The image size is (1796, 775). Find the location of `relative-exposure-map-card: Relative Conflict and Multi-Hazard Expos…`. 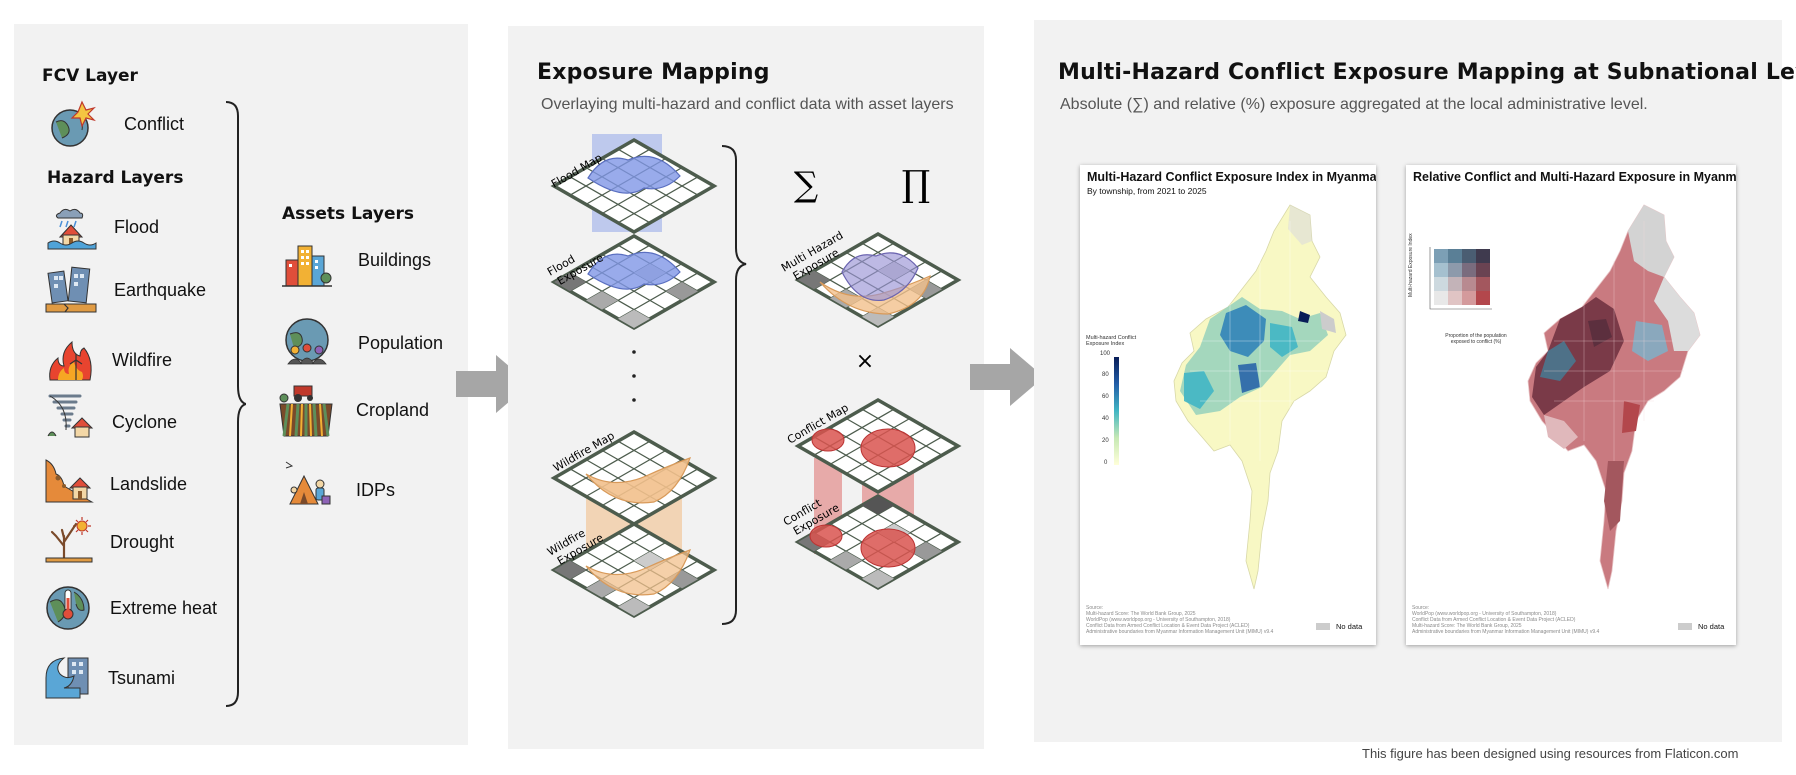

relative-exposure-map-card: Relative Conflict and Multi-Hazard Expos… is located at coordinates (1571, 405).